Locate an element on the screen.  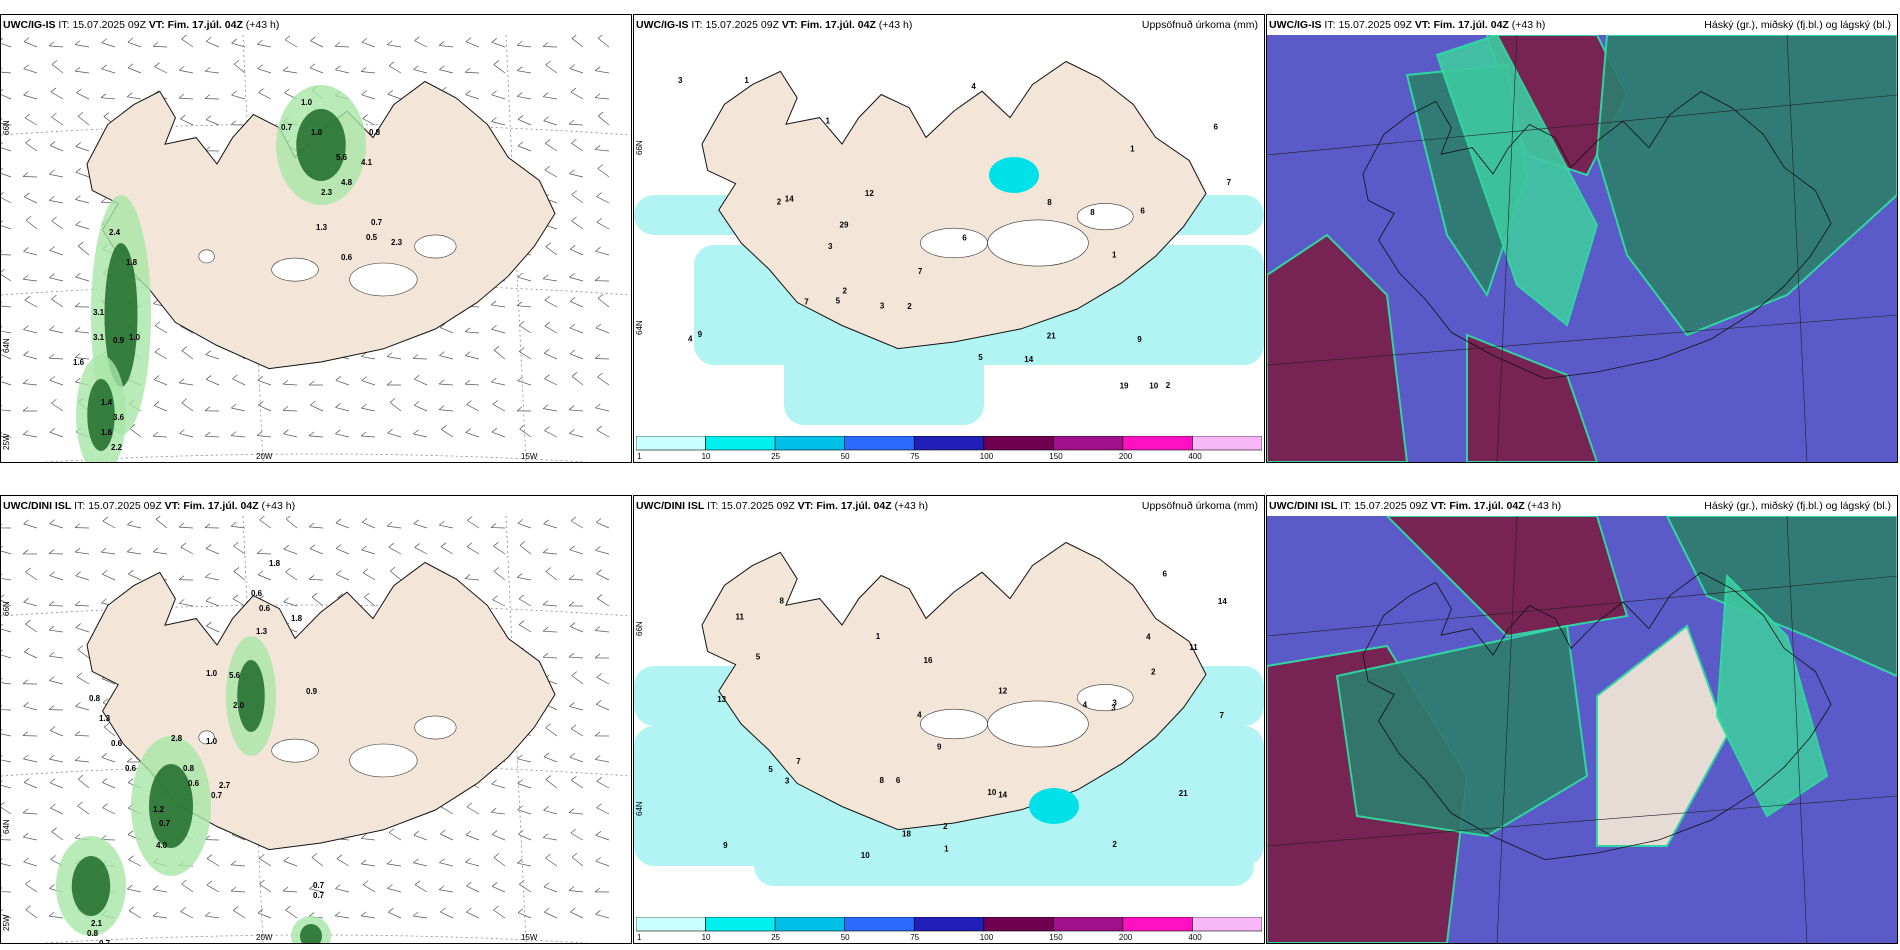
precip-label: 0.7 is located at coordinates (217, 795).